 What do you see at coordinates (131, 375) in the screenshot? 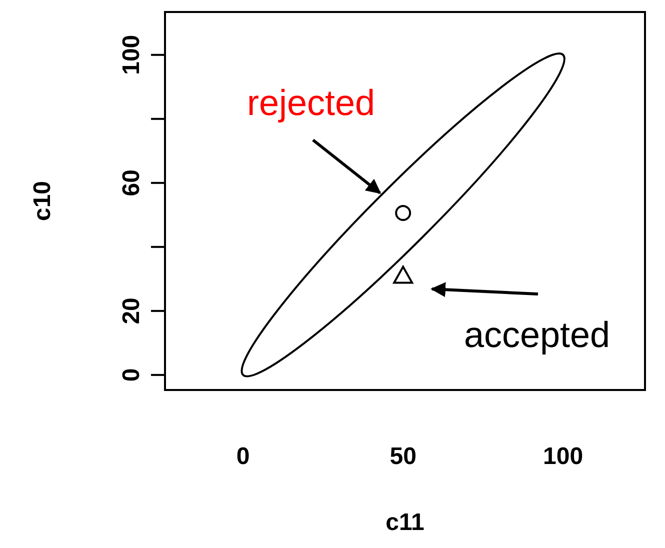
I see `y-tick-label: 0` at bounding box center [131, 375].